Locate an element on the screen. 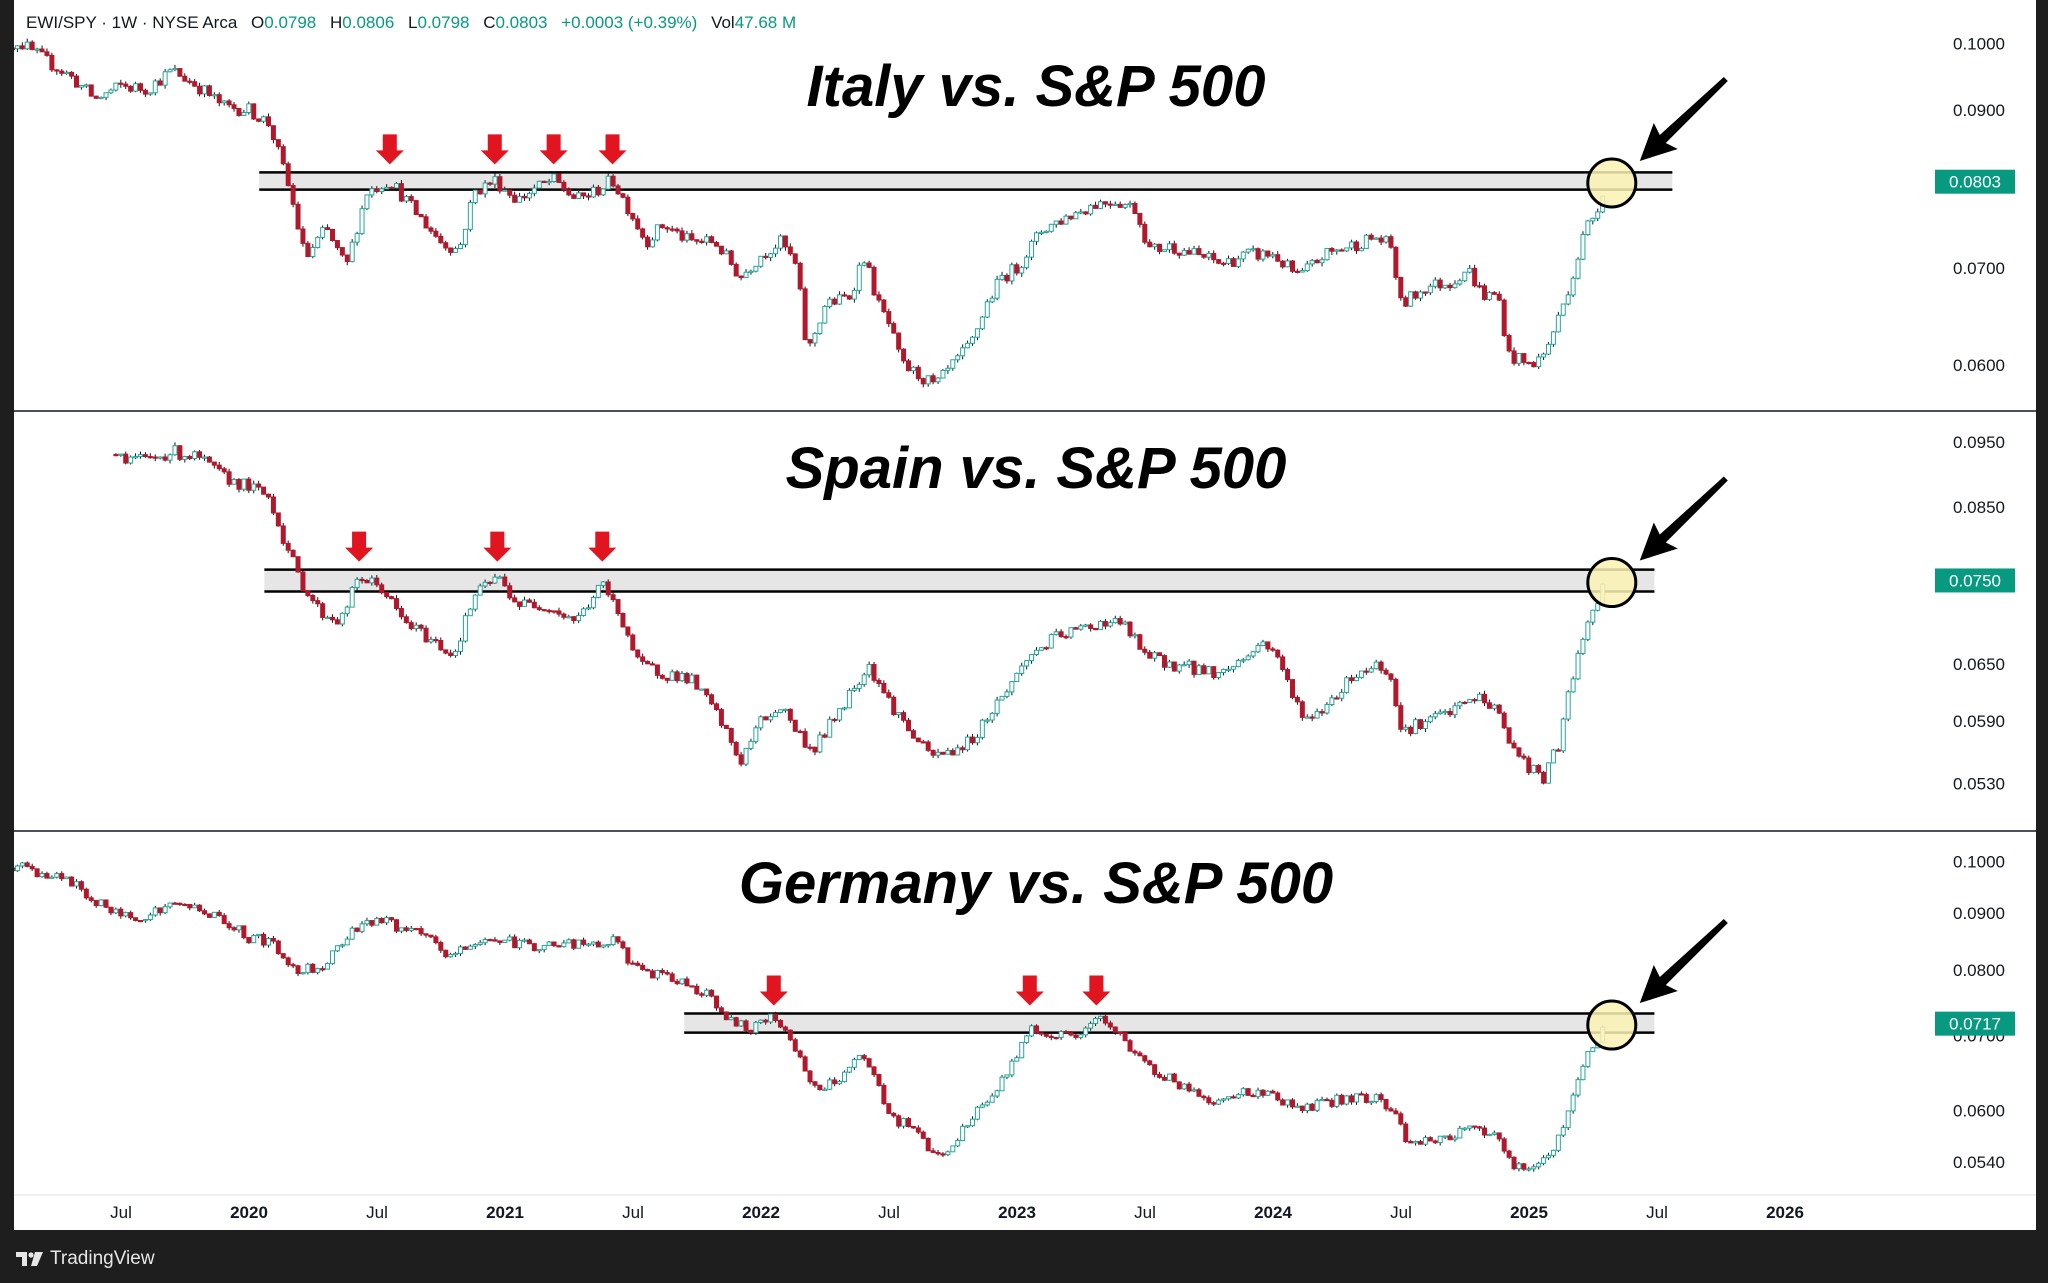  symbol-label: EWI/SPY · 1W · NYSE Arca is located at coordinates (132, 22).